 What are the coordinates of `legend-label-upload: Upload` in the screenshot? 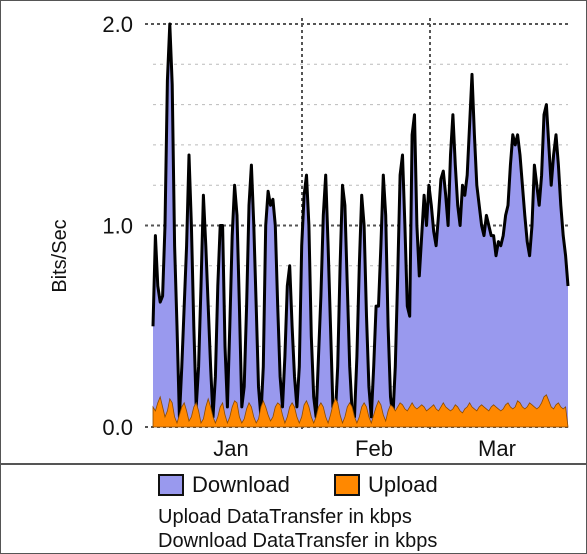 It's located at (403, 484).